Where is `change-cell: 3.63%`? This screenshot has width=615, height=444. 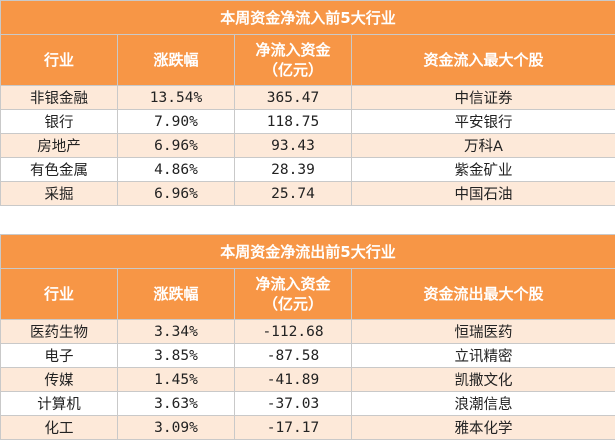 change-cell: 3.63% is located at coordinates (176, 403).